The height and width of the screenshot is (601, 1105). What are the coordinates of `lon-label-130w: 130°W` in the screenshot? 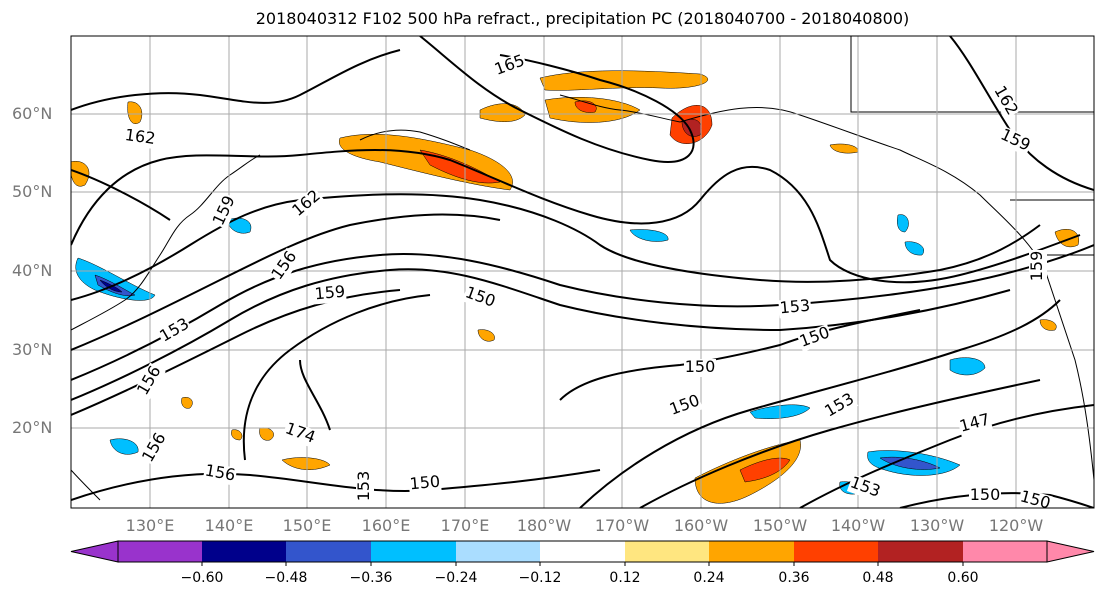 It's located at (937, 525).